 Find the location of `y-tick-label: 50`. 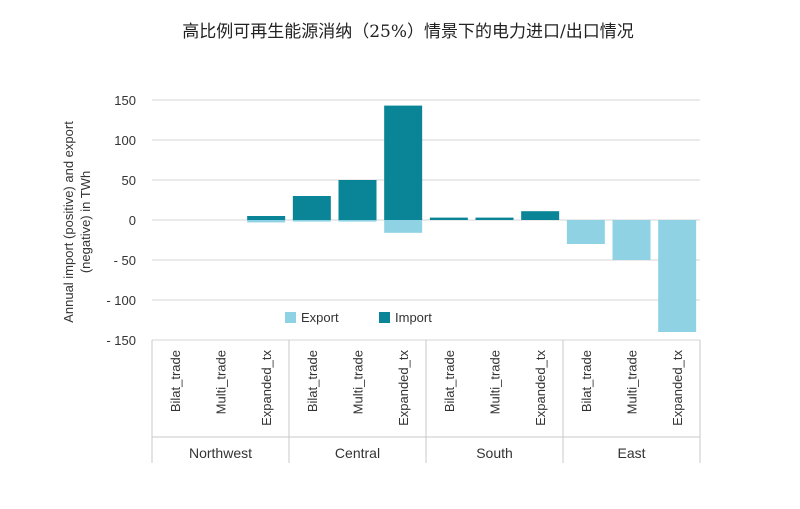

y-tick-label: 50 is located at coordinates (129, 180).